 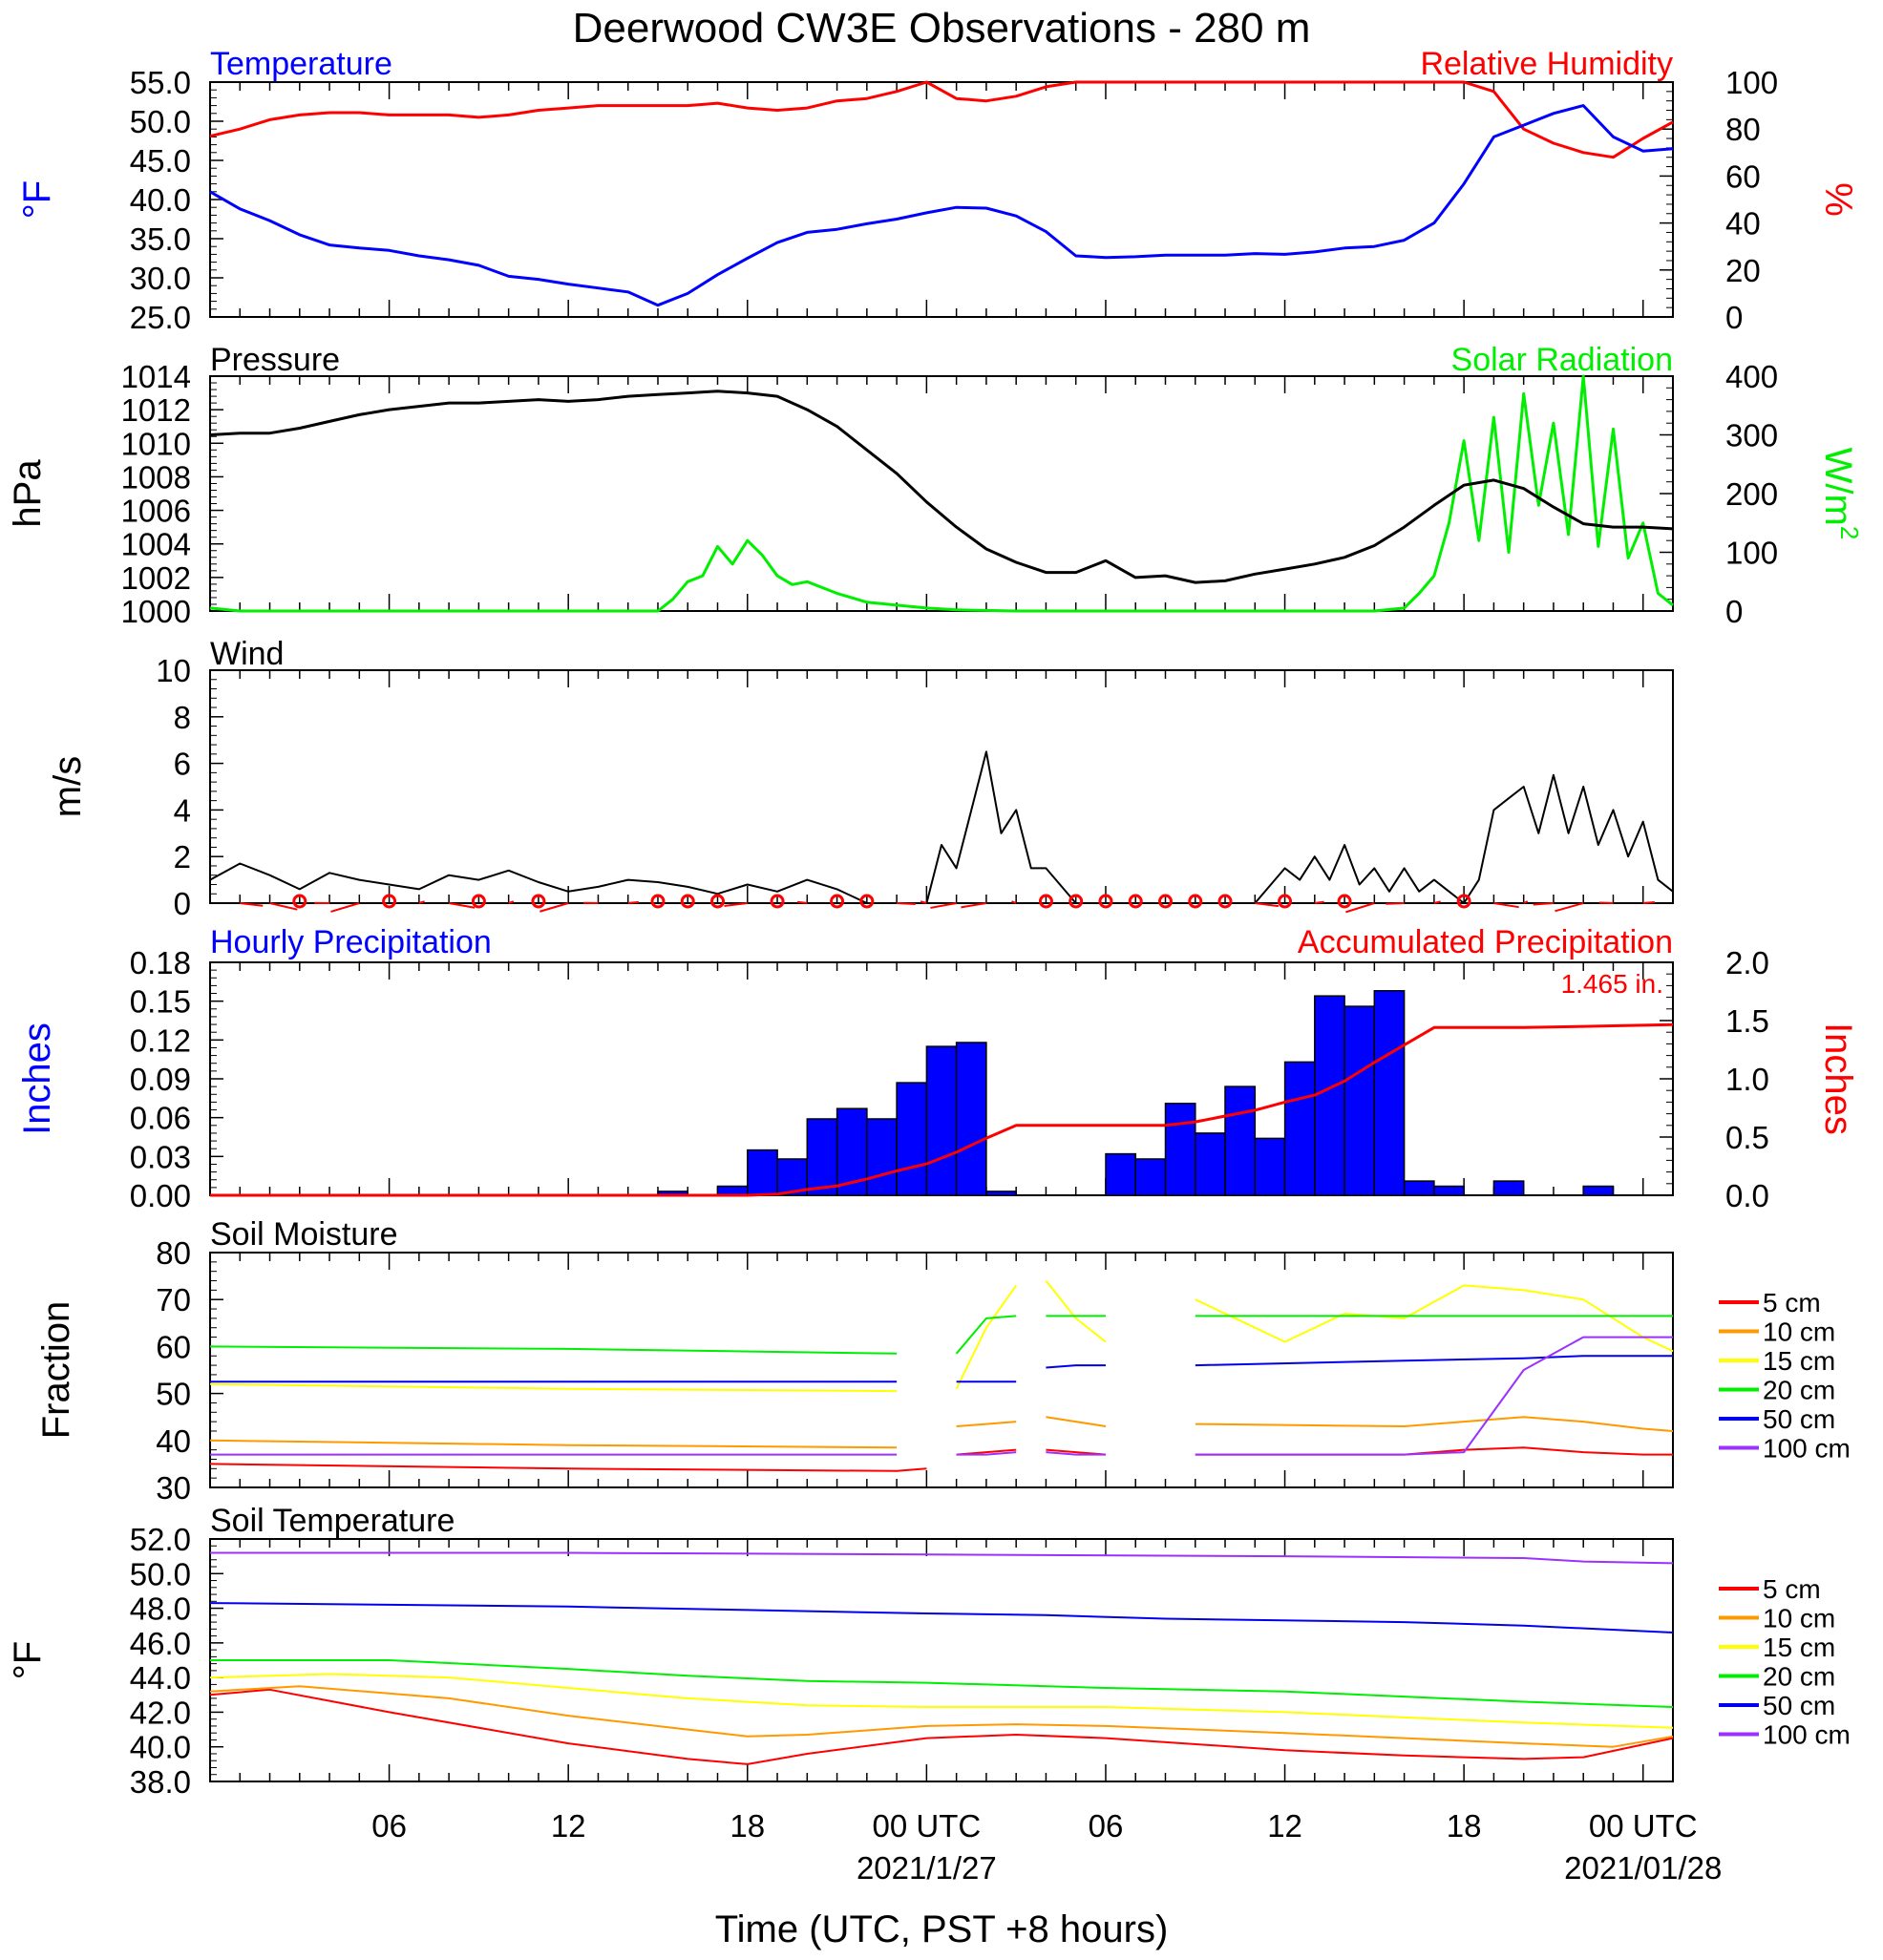 What do you see at coordinates (941, 827) in the screenshot?
I see `wind-speed-line` at bounding box center [941, 827].